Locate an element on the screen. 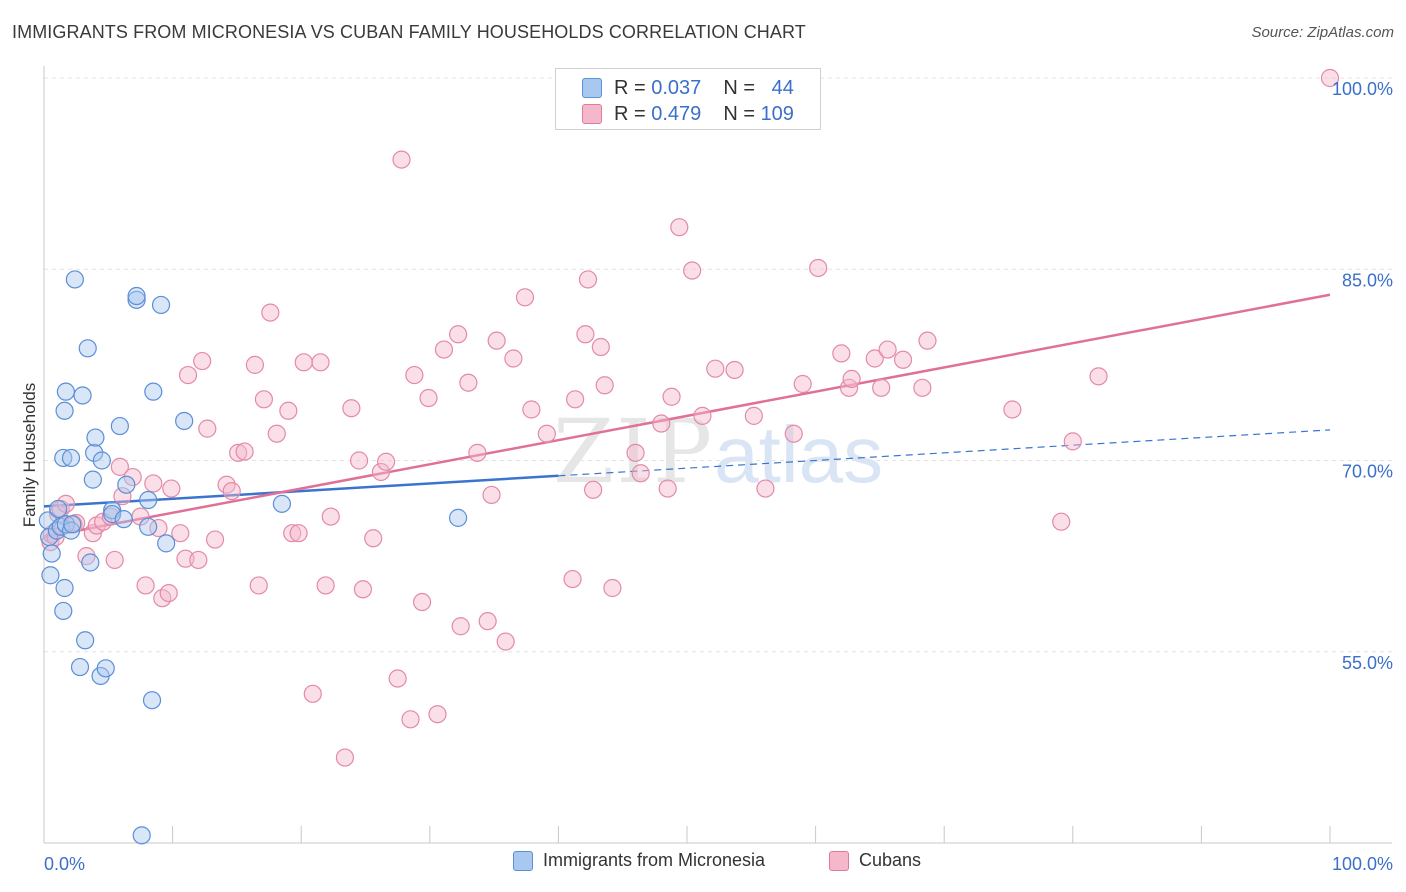 Image resolution: width=1406 pixels, height=892 pixels. n-label: N = is located at coordinates (739, 87).